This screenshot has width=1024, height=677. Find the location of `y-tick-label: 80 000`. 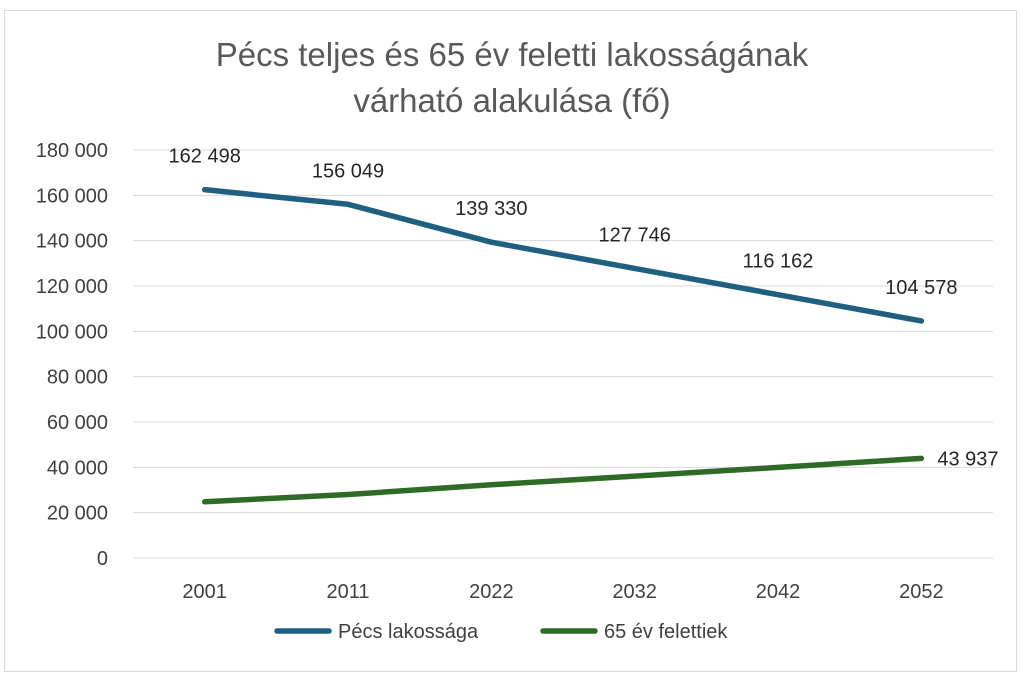

y-tick-label: 80 000 is located at coordinates (77, 378).